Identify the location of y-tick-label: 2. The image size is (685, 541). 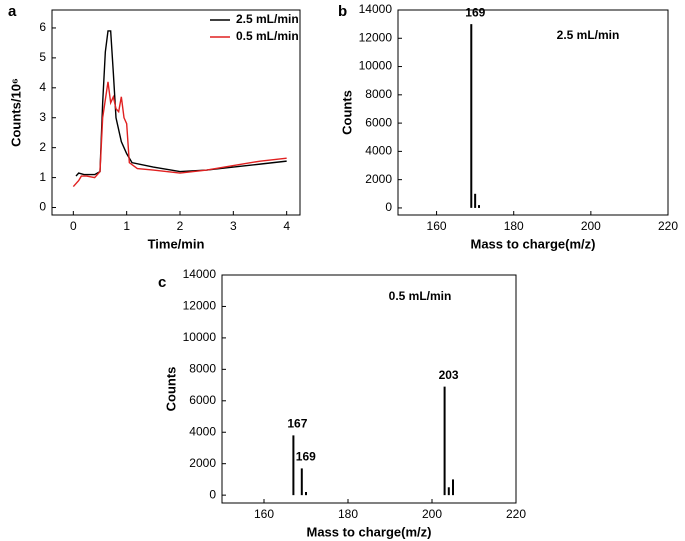
(42, 147).